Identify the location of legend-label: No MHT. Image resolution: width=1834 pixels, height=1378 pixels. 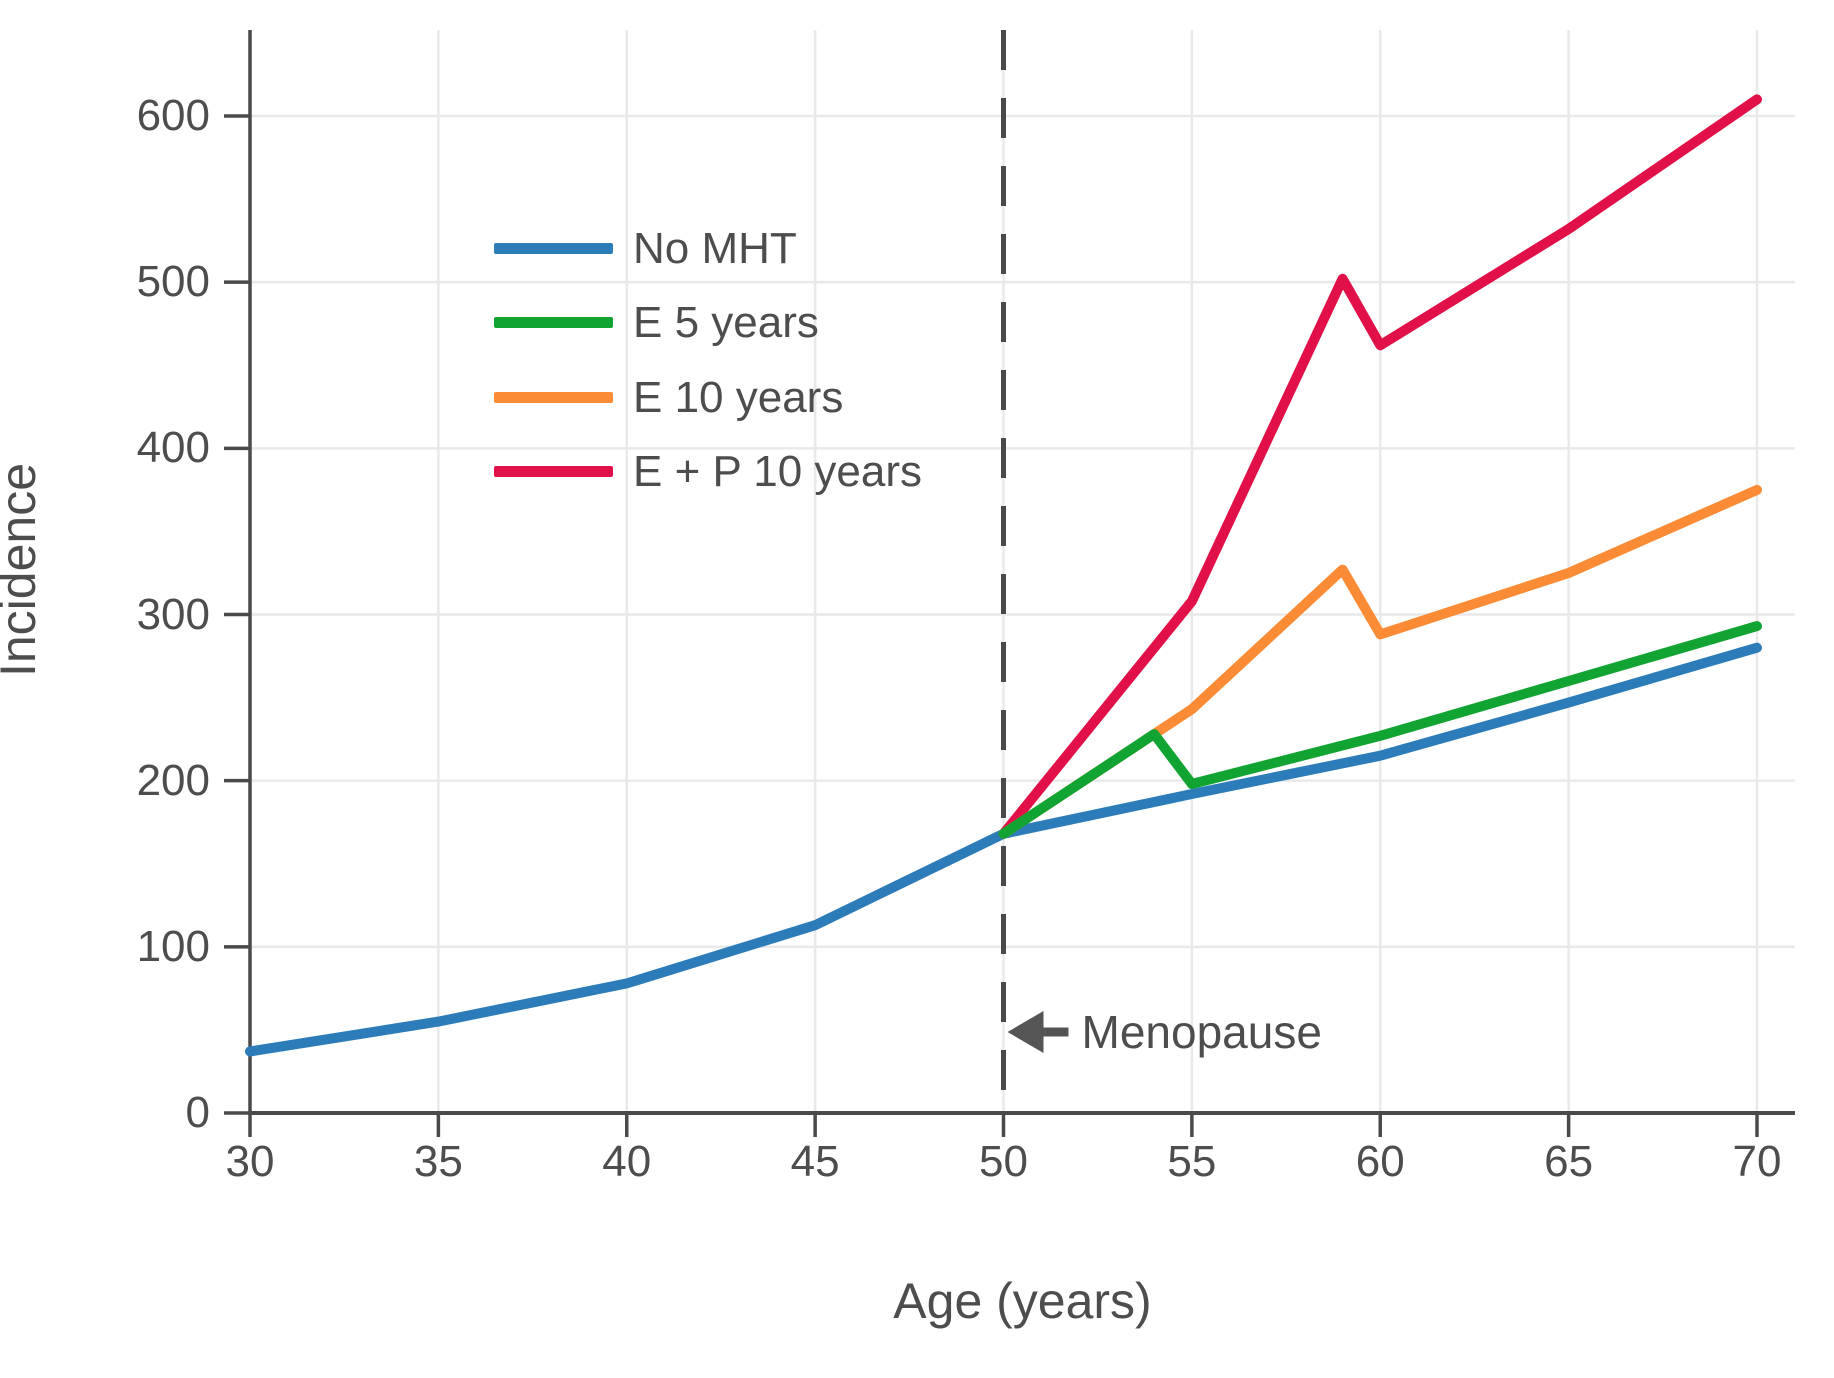
(715, 248).